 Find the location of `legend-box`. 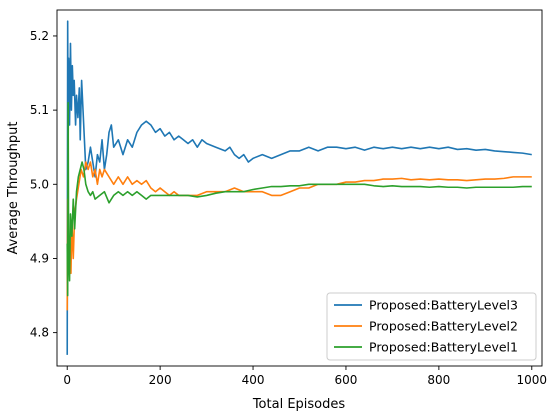

legend-box is located at coordinates (431, 326).